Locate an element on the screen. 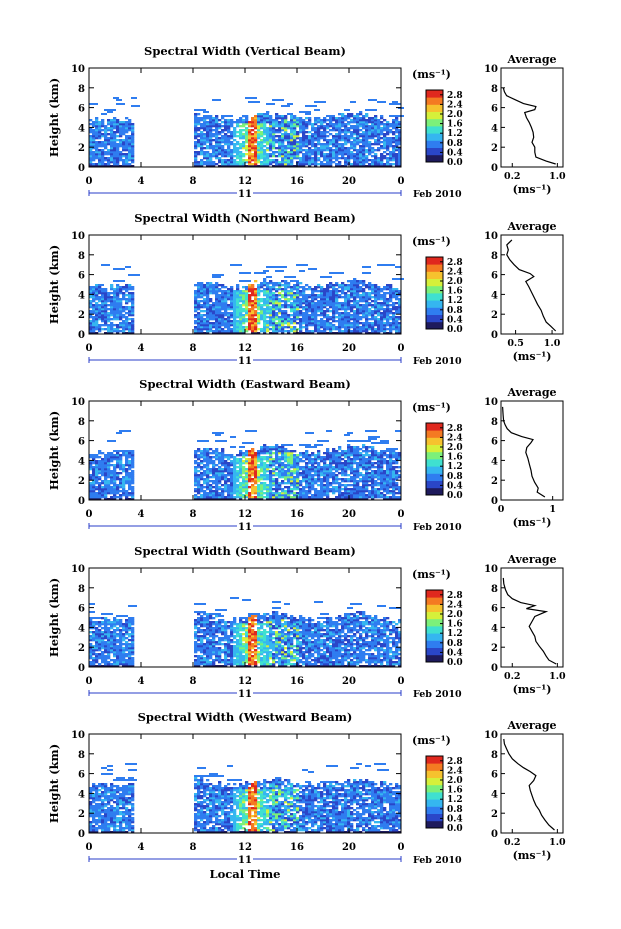 This screenshot has height=929, width=621. colorbar-unit: (ms⁻¹) is located at coordinates (431, 241).